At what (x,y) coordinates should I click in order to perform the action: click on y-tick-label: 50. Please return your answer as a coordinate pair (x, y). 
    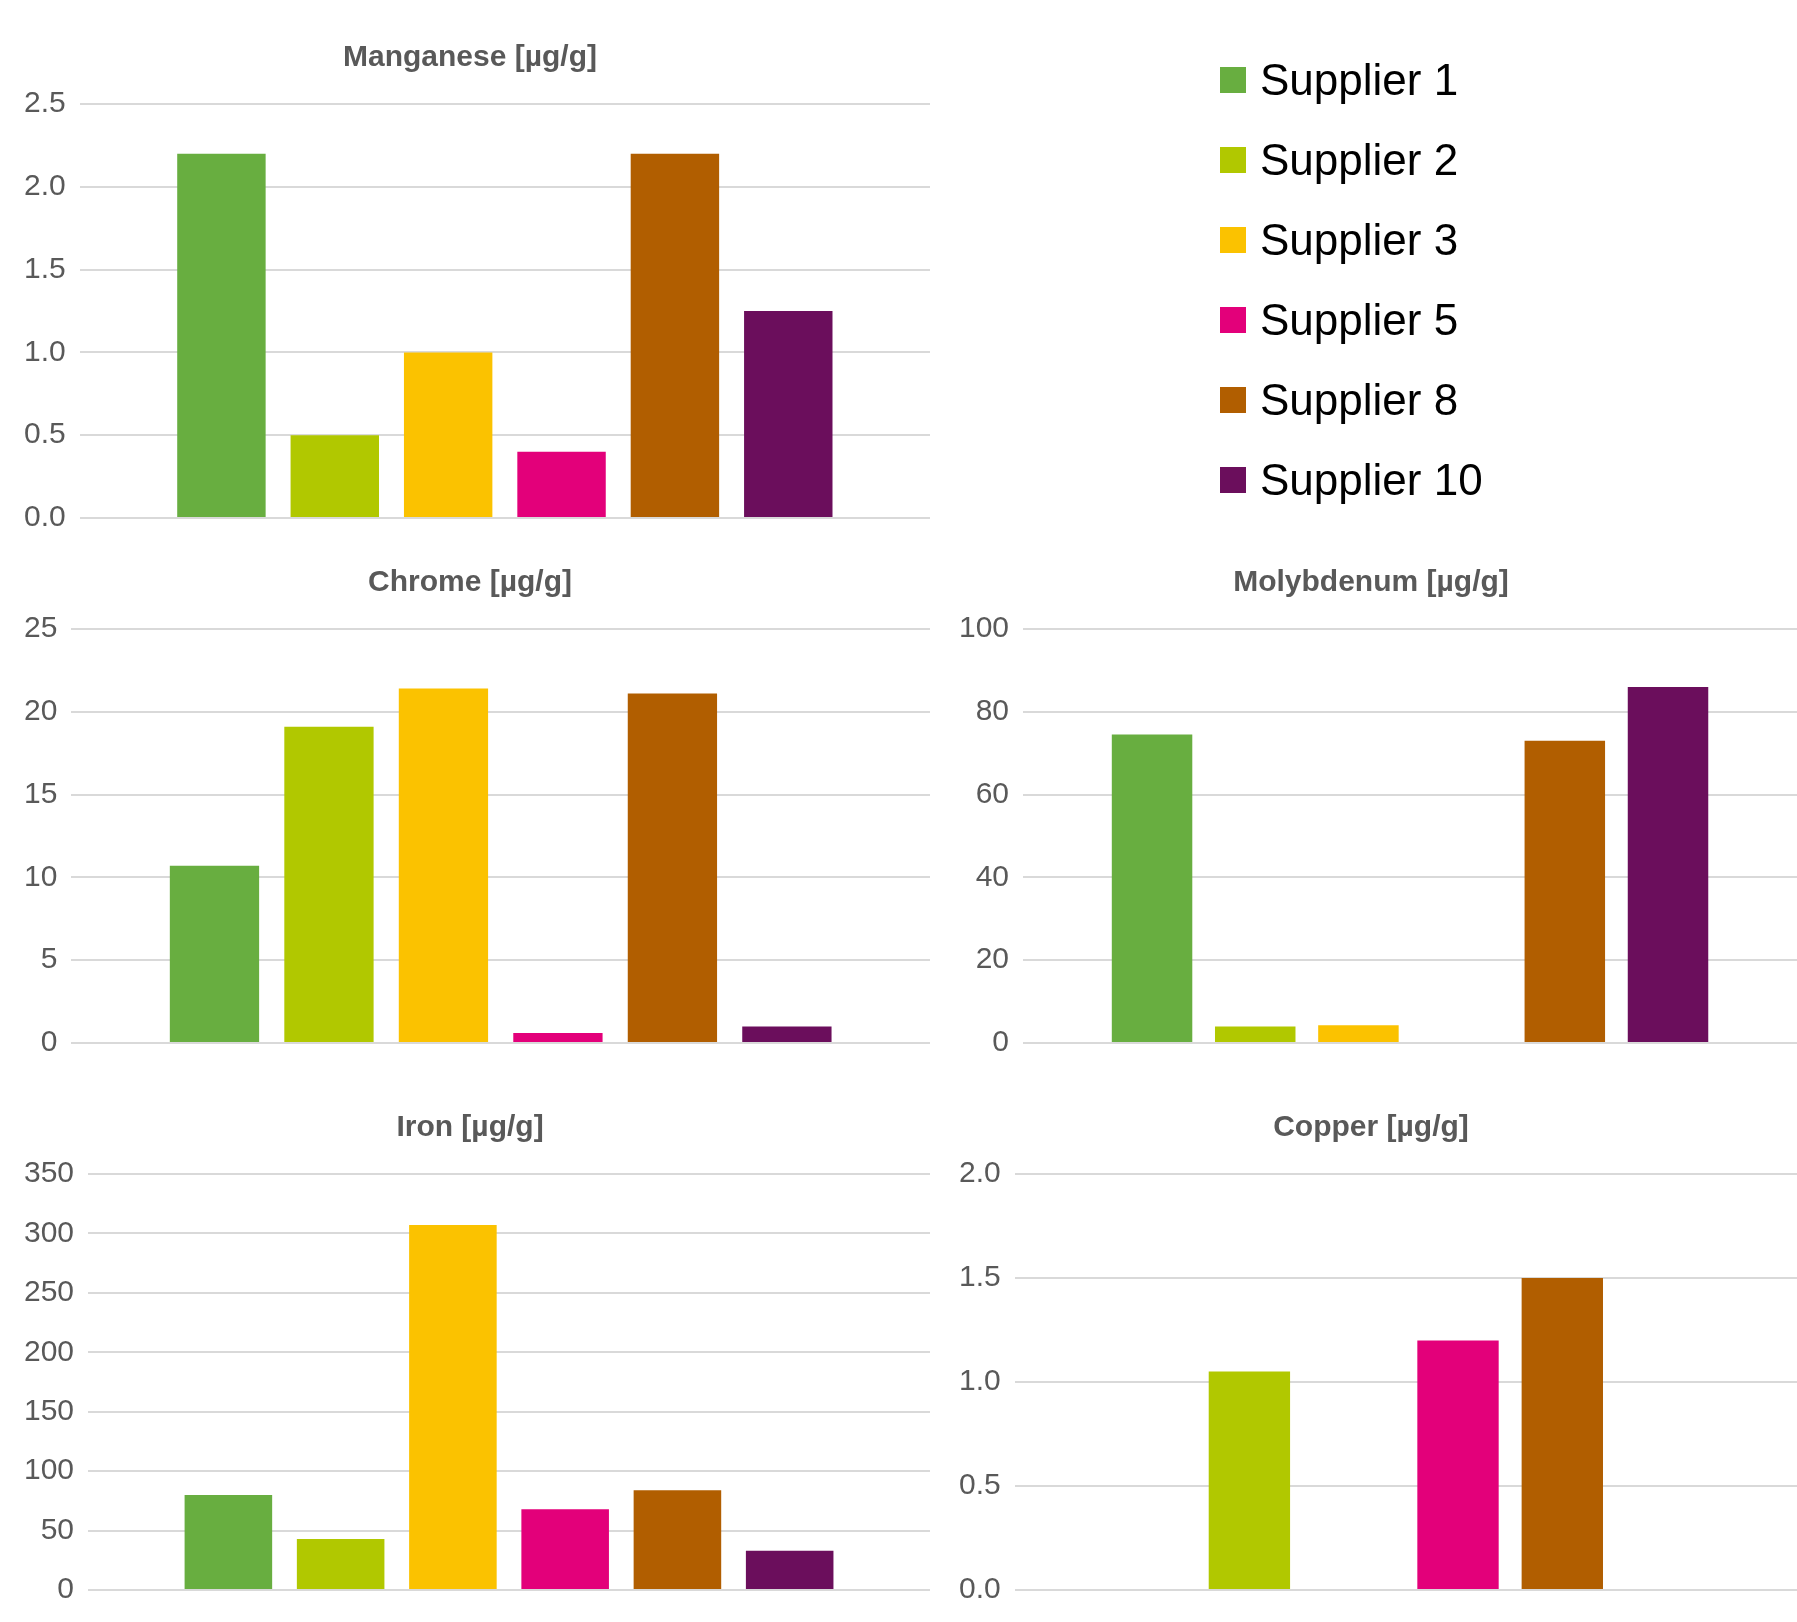
    Looking at the image, I should click on (57, 1528).